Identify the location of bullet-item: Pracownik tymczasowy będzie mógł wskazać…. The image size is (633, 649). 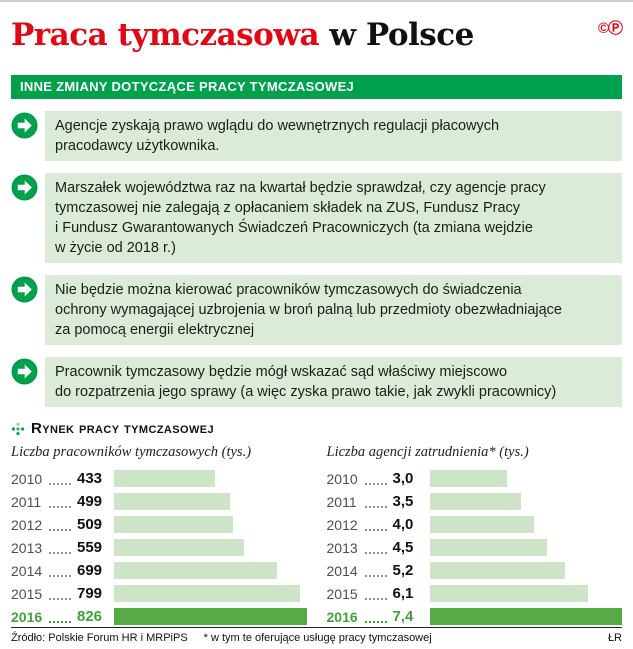
(316, 382).